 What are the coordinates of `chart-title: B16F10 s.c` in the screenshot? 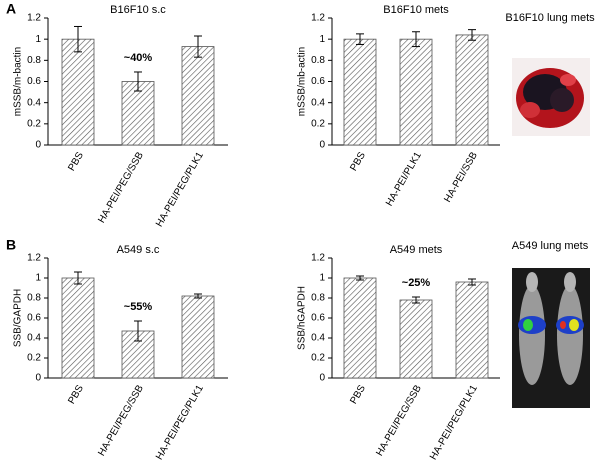 It's located at (138, 10).